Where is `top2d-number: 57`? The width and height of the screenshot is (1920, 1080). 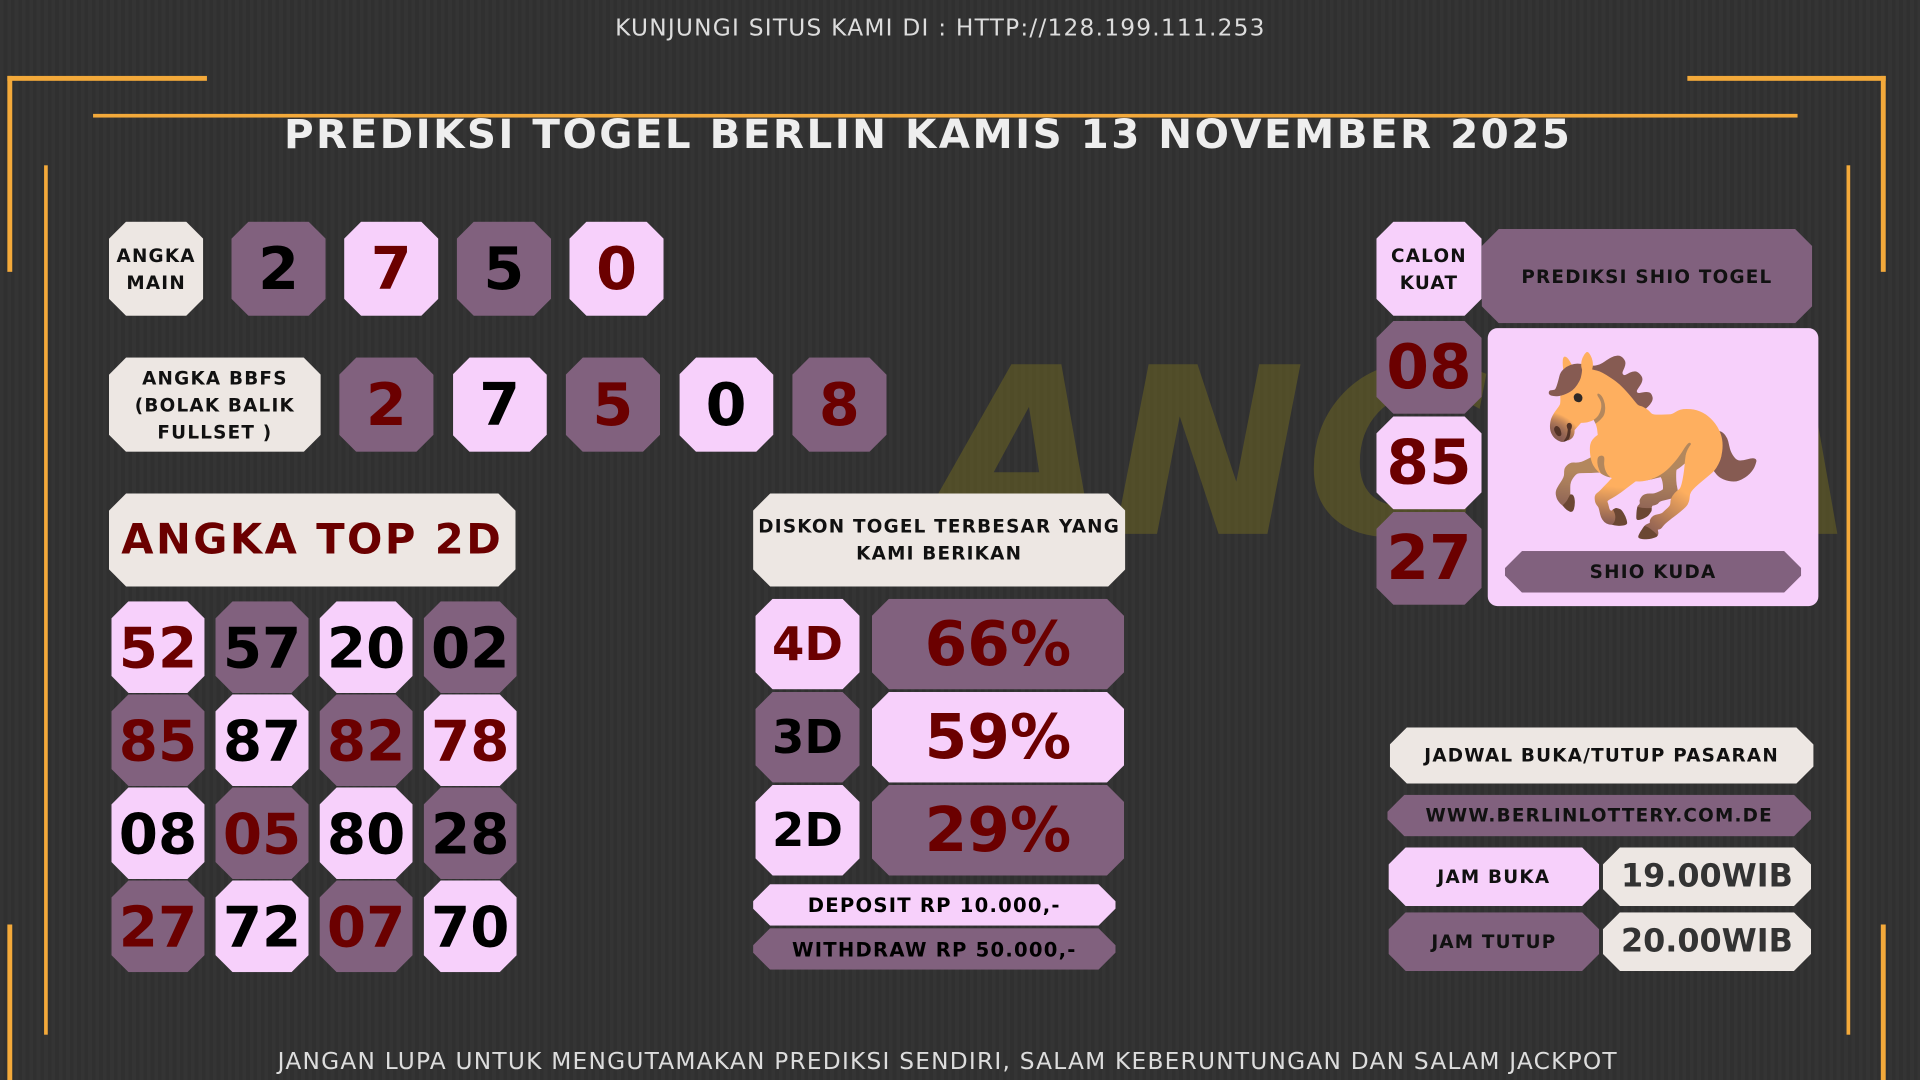
top2d-number: 57 is located at coordinates (262, 647).